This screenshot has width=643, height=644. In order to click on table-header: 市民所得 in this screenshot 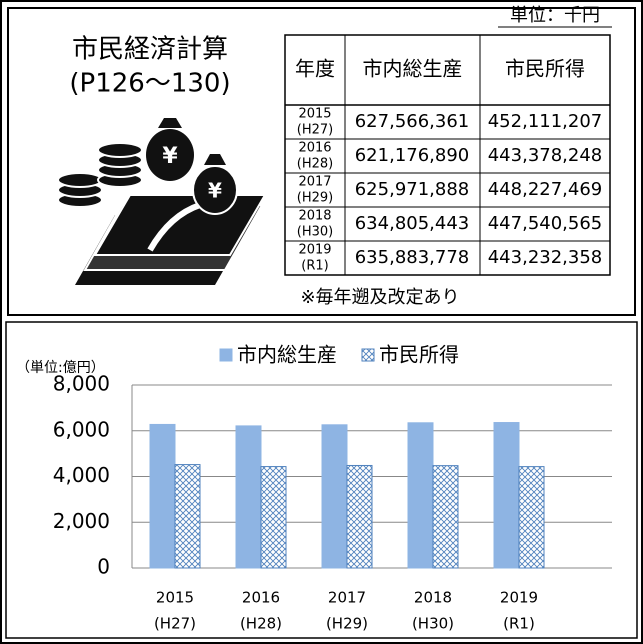, I will do `click(545, 69)`.